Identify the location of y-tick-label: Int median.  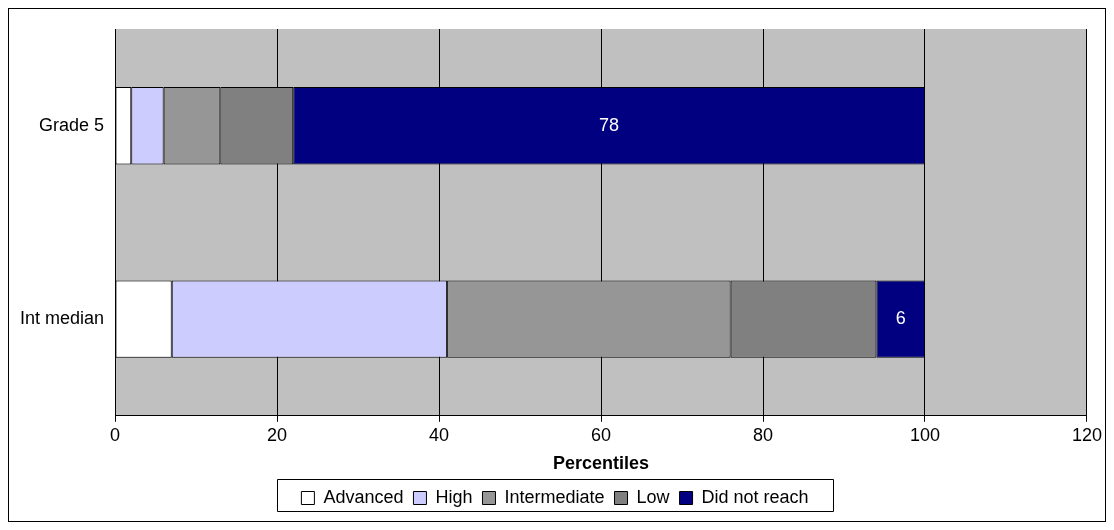
(62, 318).